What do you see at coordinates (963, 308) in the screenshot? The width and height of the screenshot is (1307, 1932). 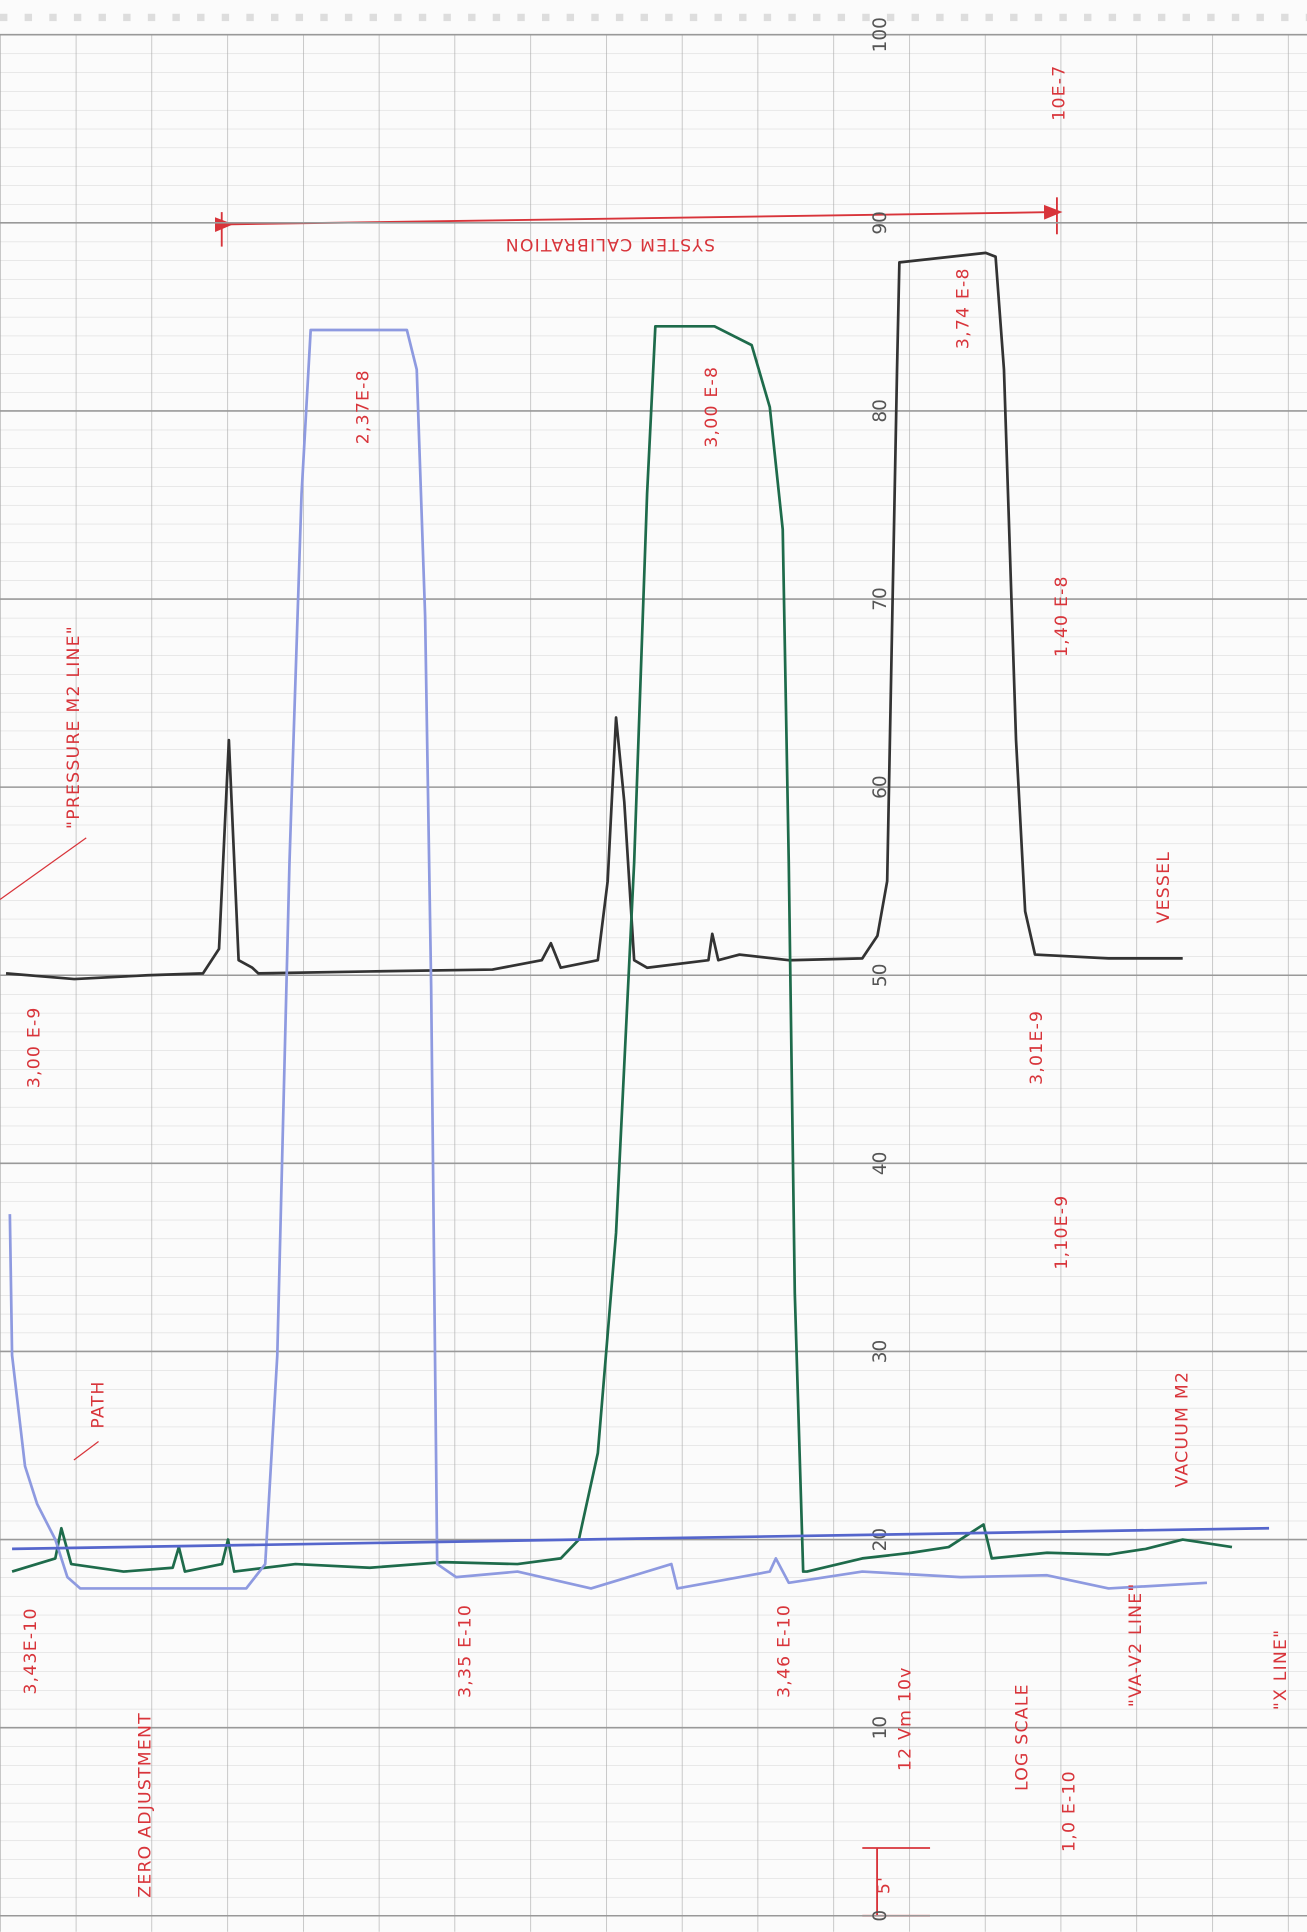 I see `annotation: 3,74 E-8` at bounding box center [963, 308].